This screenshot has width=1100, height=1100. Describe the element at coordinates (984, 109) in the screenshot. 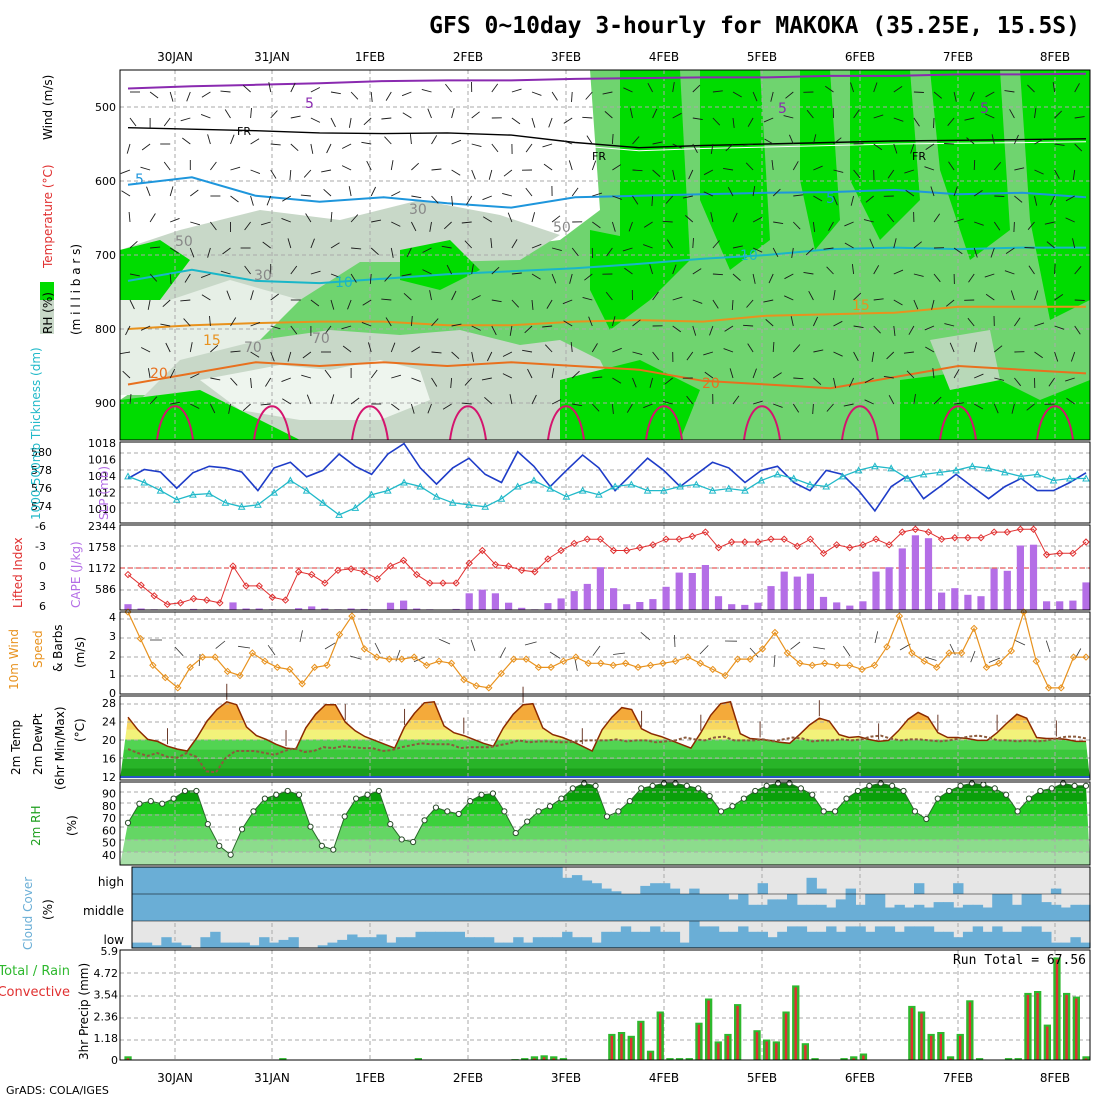

I see `contour-label: 5` at that location.